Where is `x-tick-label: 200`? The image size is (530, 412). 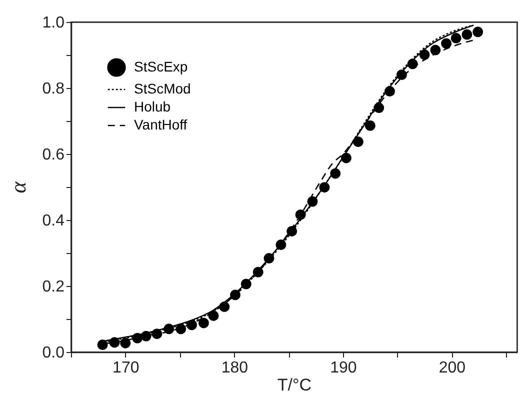 x-tick-label: 200 is located at coordinates (452, 368).